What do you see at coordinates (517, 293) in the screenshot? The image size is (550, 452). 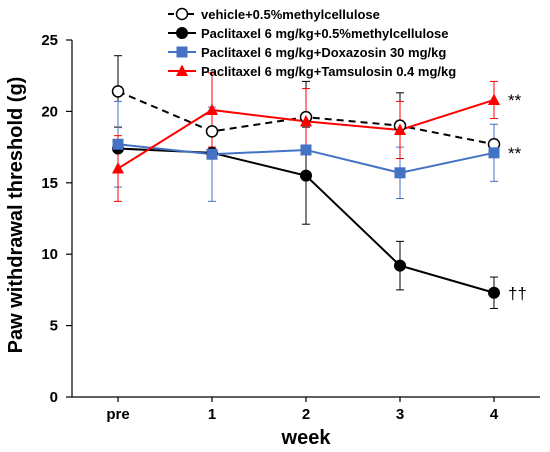 I see `annotation-3: ††` at bounding box center [517, 293].